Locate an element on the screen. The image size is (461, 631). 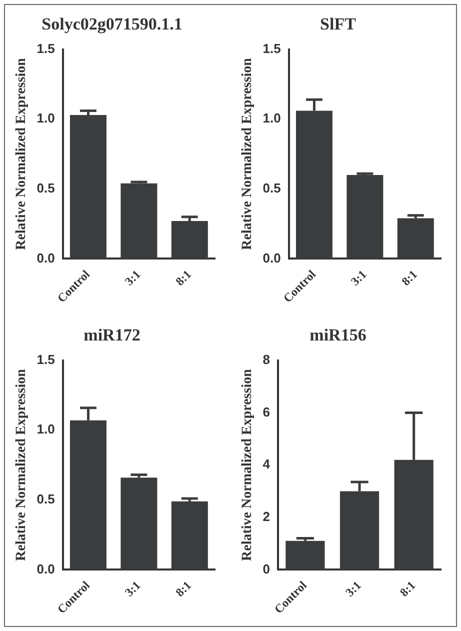
y-tick-label: 0 is located at coordinates (266, 568).